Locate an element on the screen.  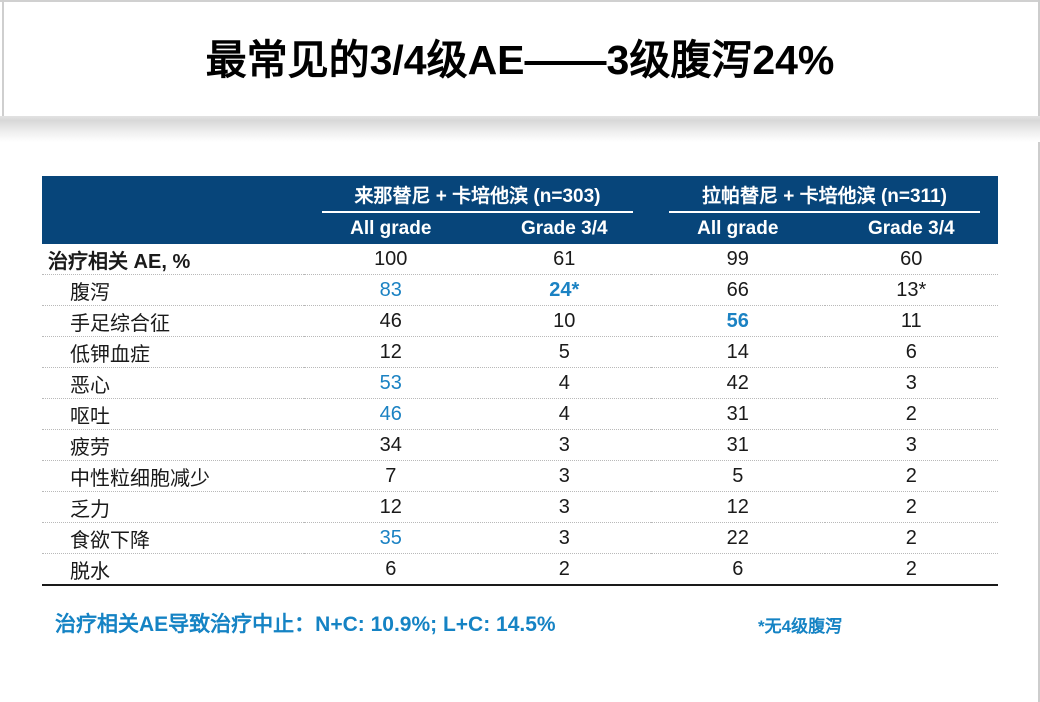
table-row: 恶心 53 4 42 3 is located at coordinates (520, 383).